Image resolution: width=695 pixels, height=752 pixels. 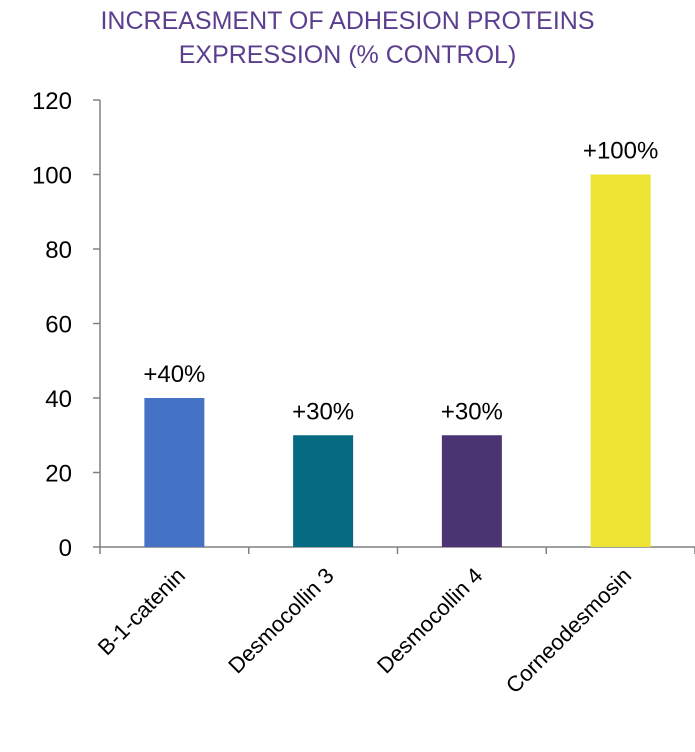 What do you see at coordinates (58, 474) in the screenshot?
I see `y-tick-label: 20` at bounding box center [58, 474].